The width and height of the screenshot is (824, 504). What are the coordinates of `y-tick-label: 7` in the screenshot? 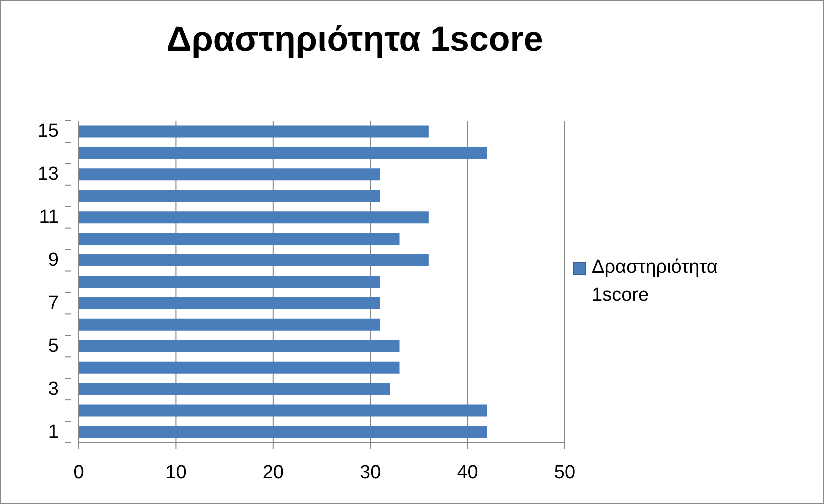 It's located at (53, 303).